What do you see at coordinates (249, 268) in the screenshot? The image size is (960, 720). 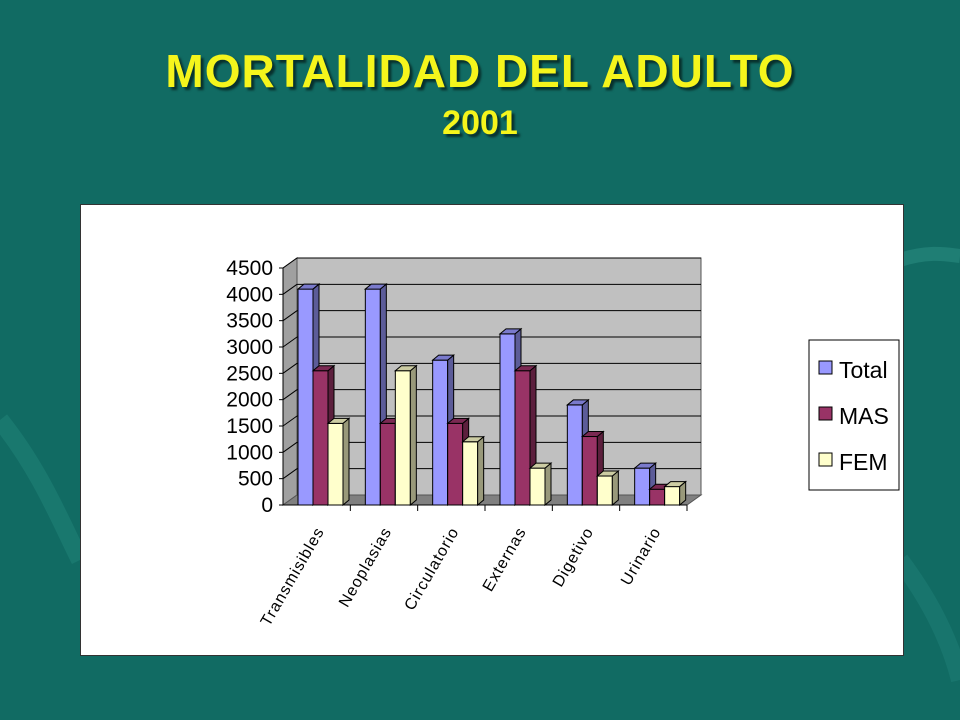 I see `y-tick-label: 4500` at bounding box center [249, 268].